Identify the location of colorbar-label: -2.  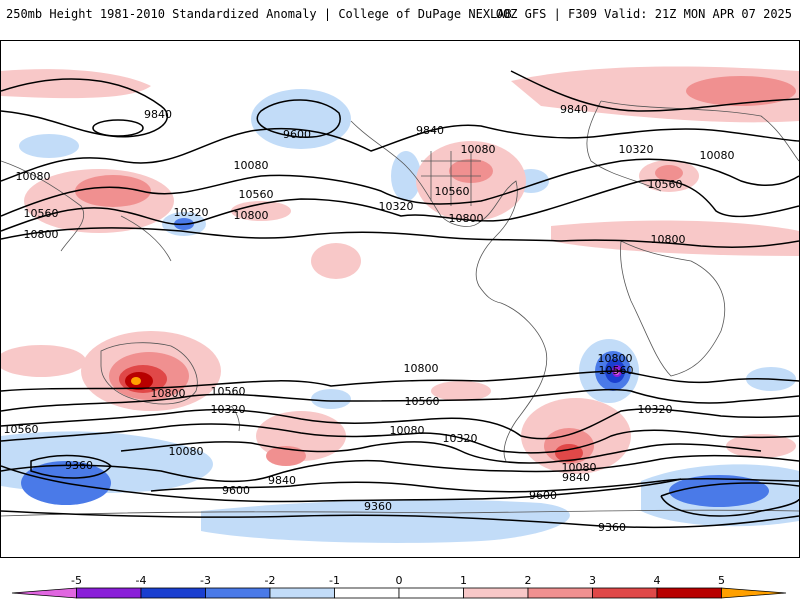
(270, 580).